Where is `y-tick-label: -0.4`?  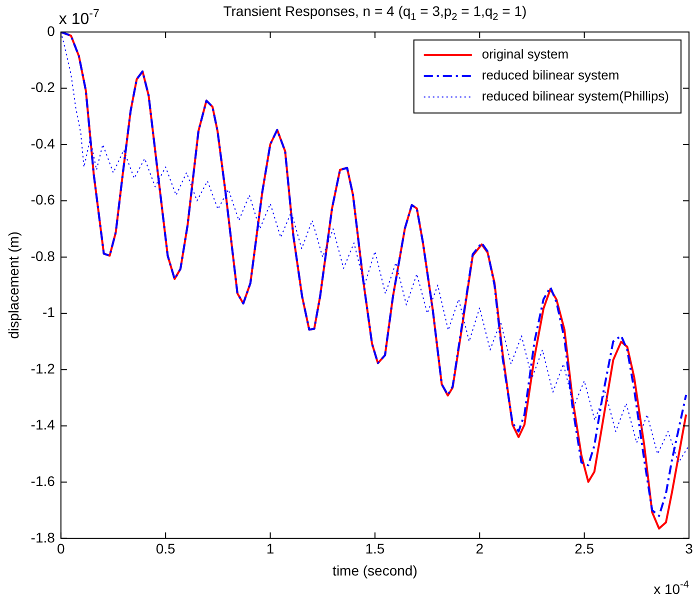 y-tick-label: -0.4 is located at coordinates (43, 143).